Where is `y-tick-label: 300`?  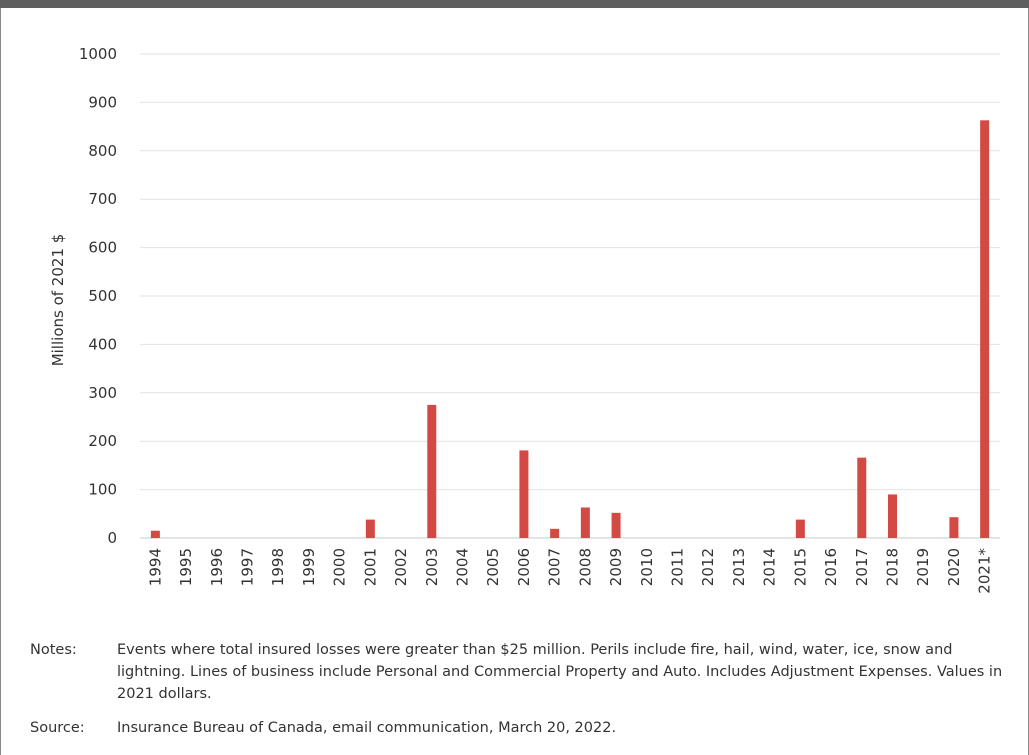
y-tick-label: 300 is located at coordinates (102, 393).